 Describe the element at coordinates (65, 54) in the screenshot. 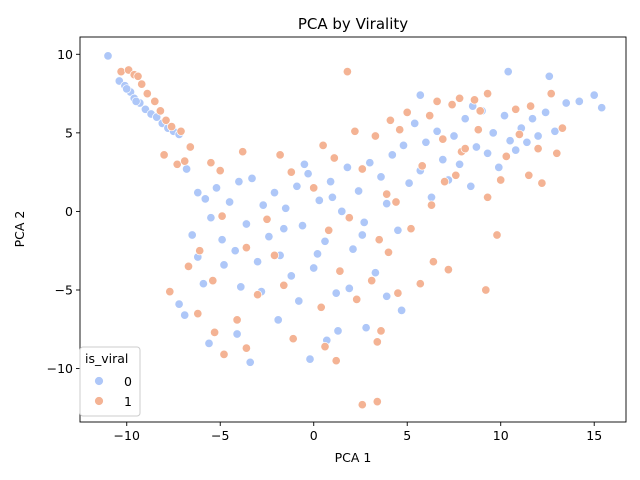

I see `y-tick-label: 10` at that location.